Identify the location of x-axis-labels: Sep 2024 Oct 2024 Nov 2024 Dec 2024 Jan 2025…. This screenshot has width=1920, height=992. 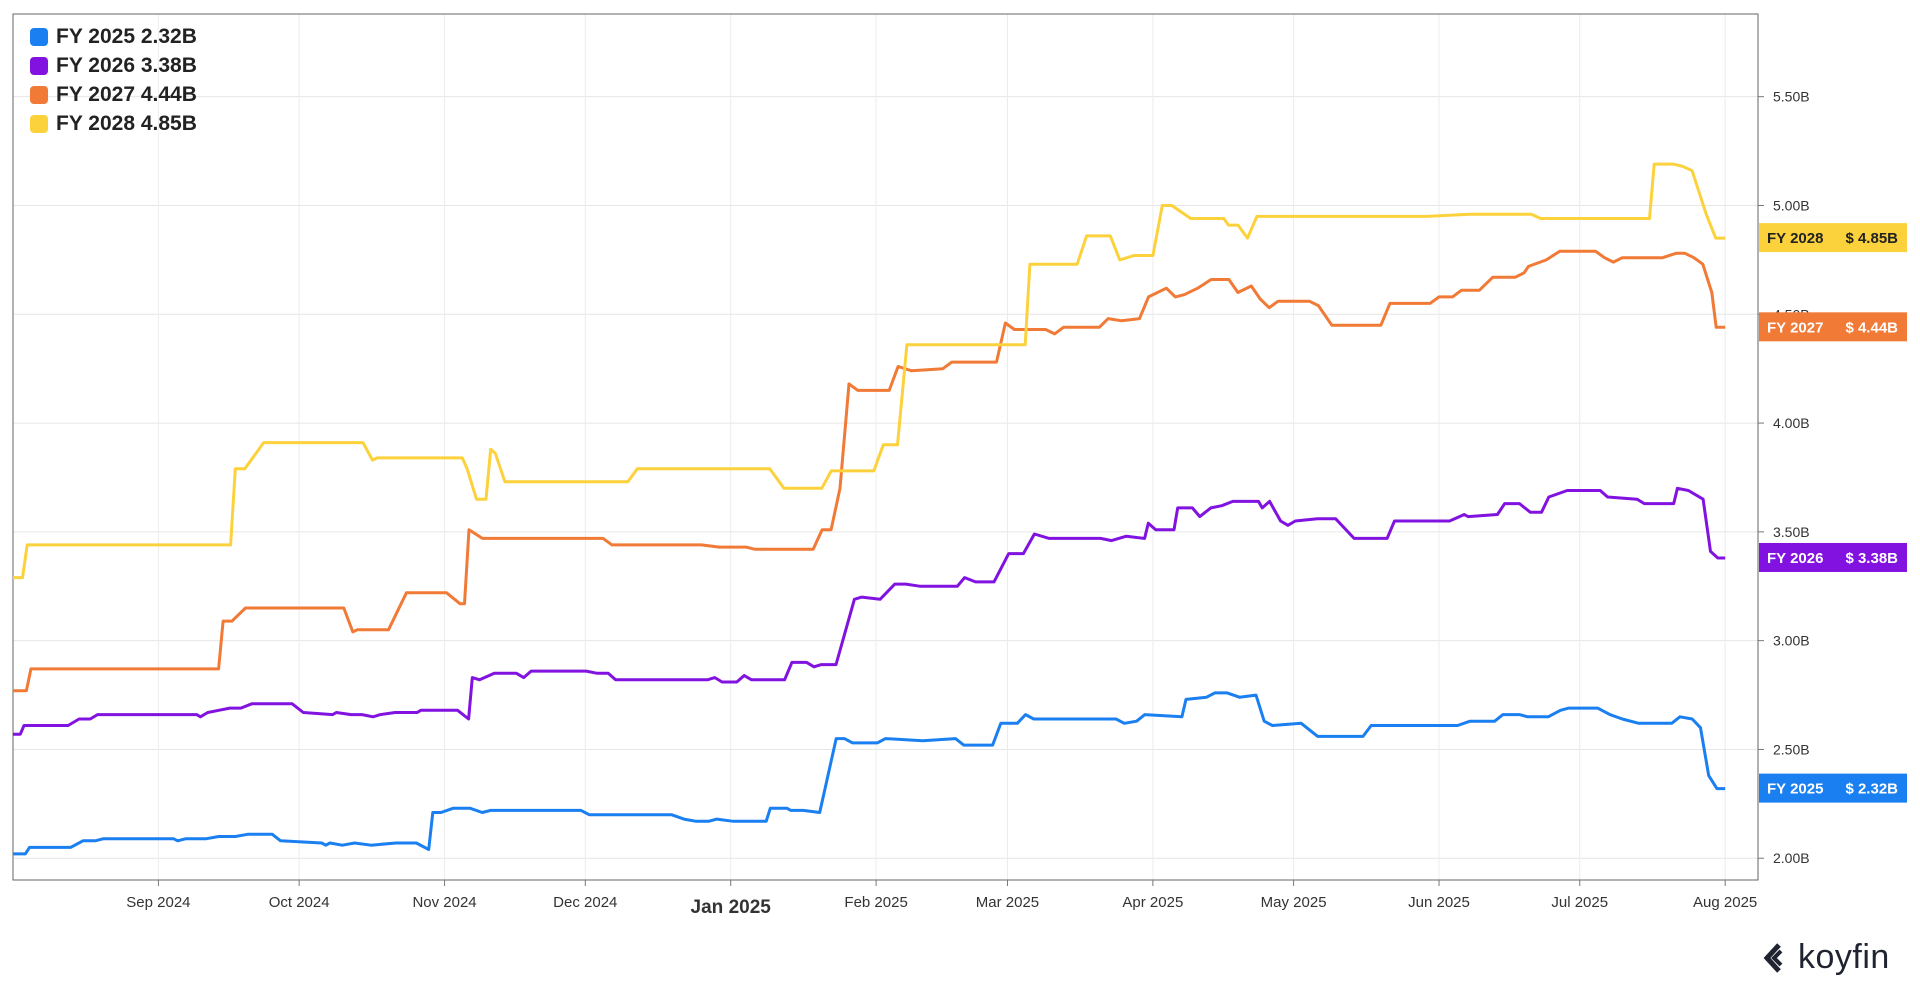
(941, 899).